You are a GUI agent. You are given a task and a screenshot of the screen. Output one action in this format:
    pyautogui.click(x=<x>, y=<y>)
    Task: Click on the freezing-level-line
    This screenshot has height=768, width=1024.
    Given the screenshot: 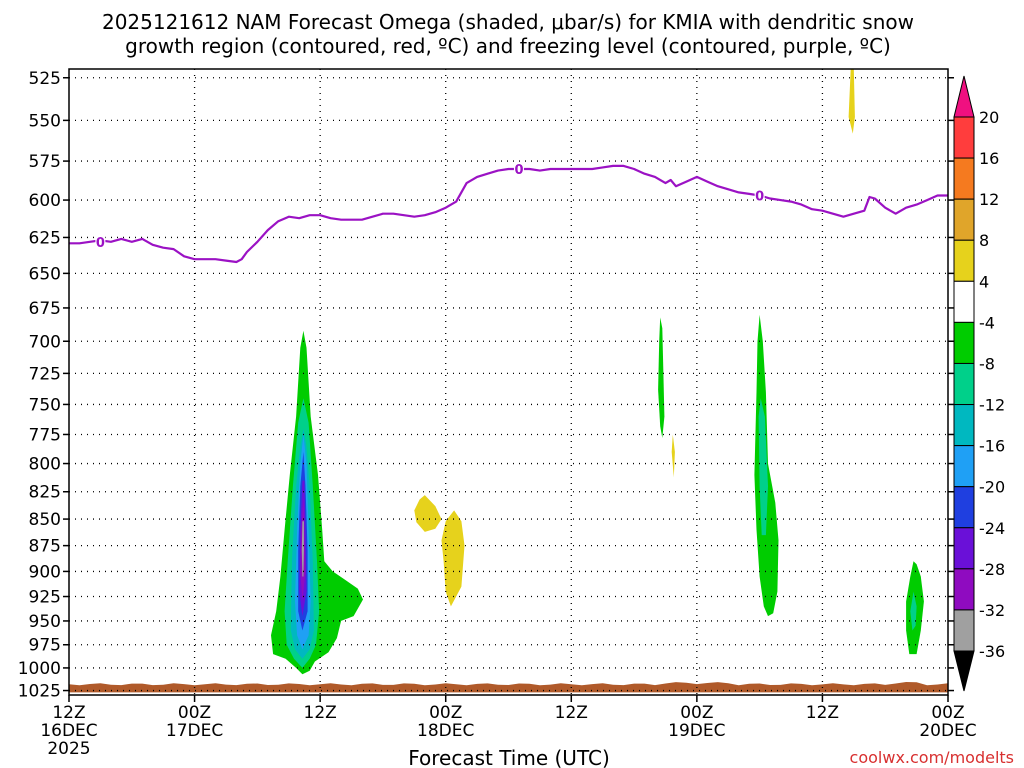 What is the action you would take?
    pyautogui.click(x=508, y=214)
    